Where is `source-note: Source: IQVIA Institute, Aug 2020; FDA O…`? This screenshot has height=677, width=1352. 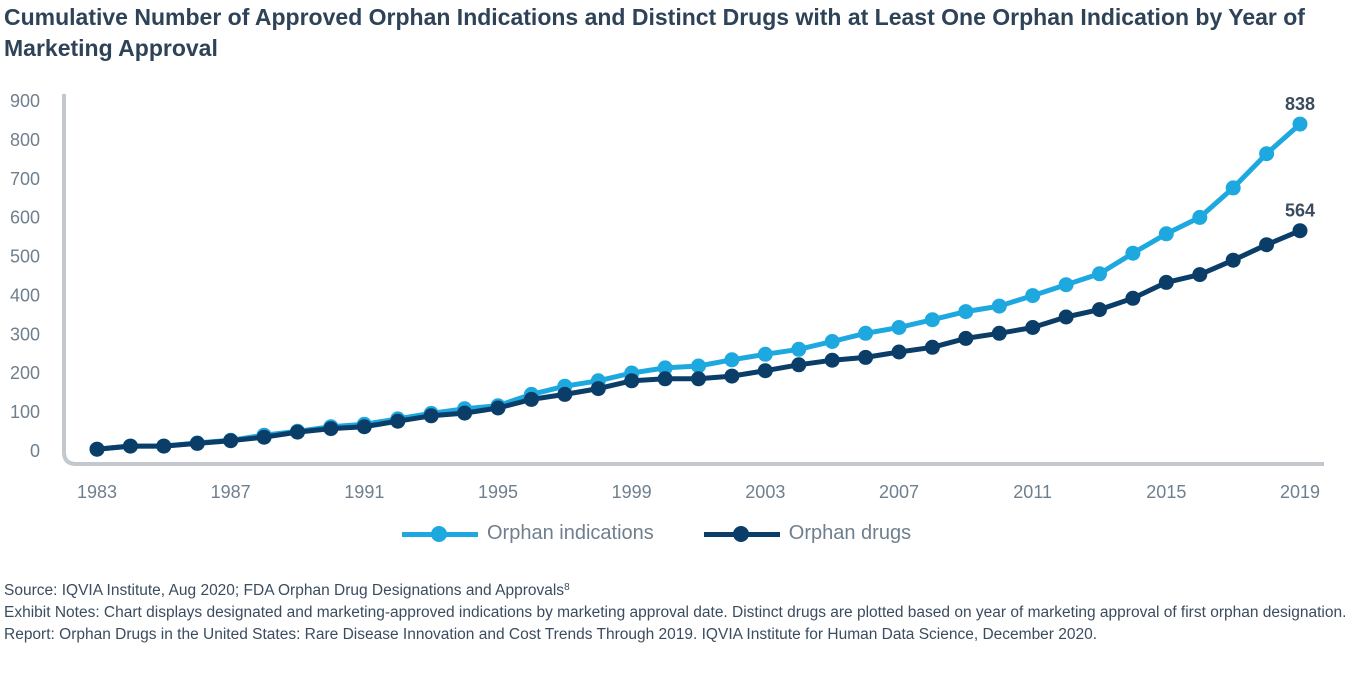 source-note: Source: IQVIA Institute, Aug 2020; FDA O… is located at coordinates (287, 590).